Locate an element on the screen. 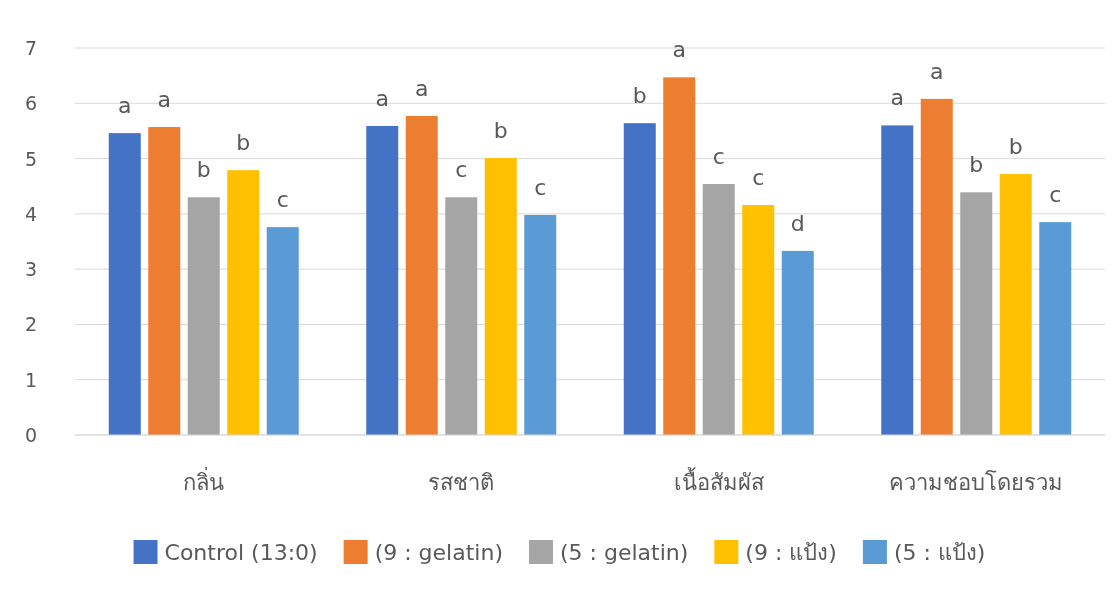 This screenshot has height=597, width=1119. legend-label: Control (13:0) is located at coordinates (241, 552).